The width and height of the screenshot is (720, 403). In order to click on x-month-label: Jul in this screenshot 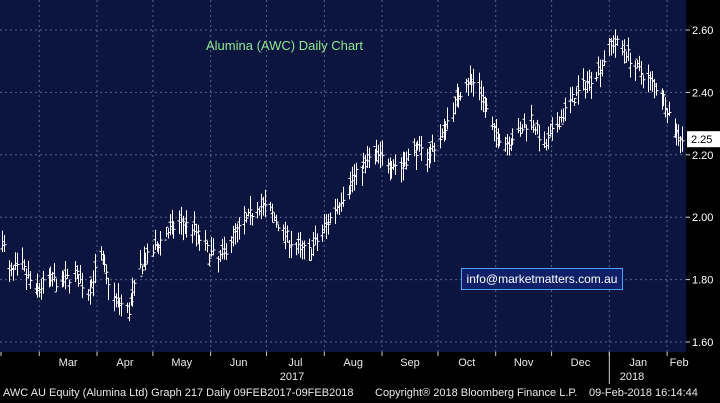, I will do `click(295, 363)`.